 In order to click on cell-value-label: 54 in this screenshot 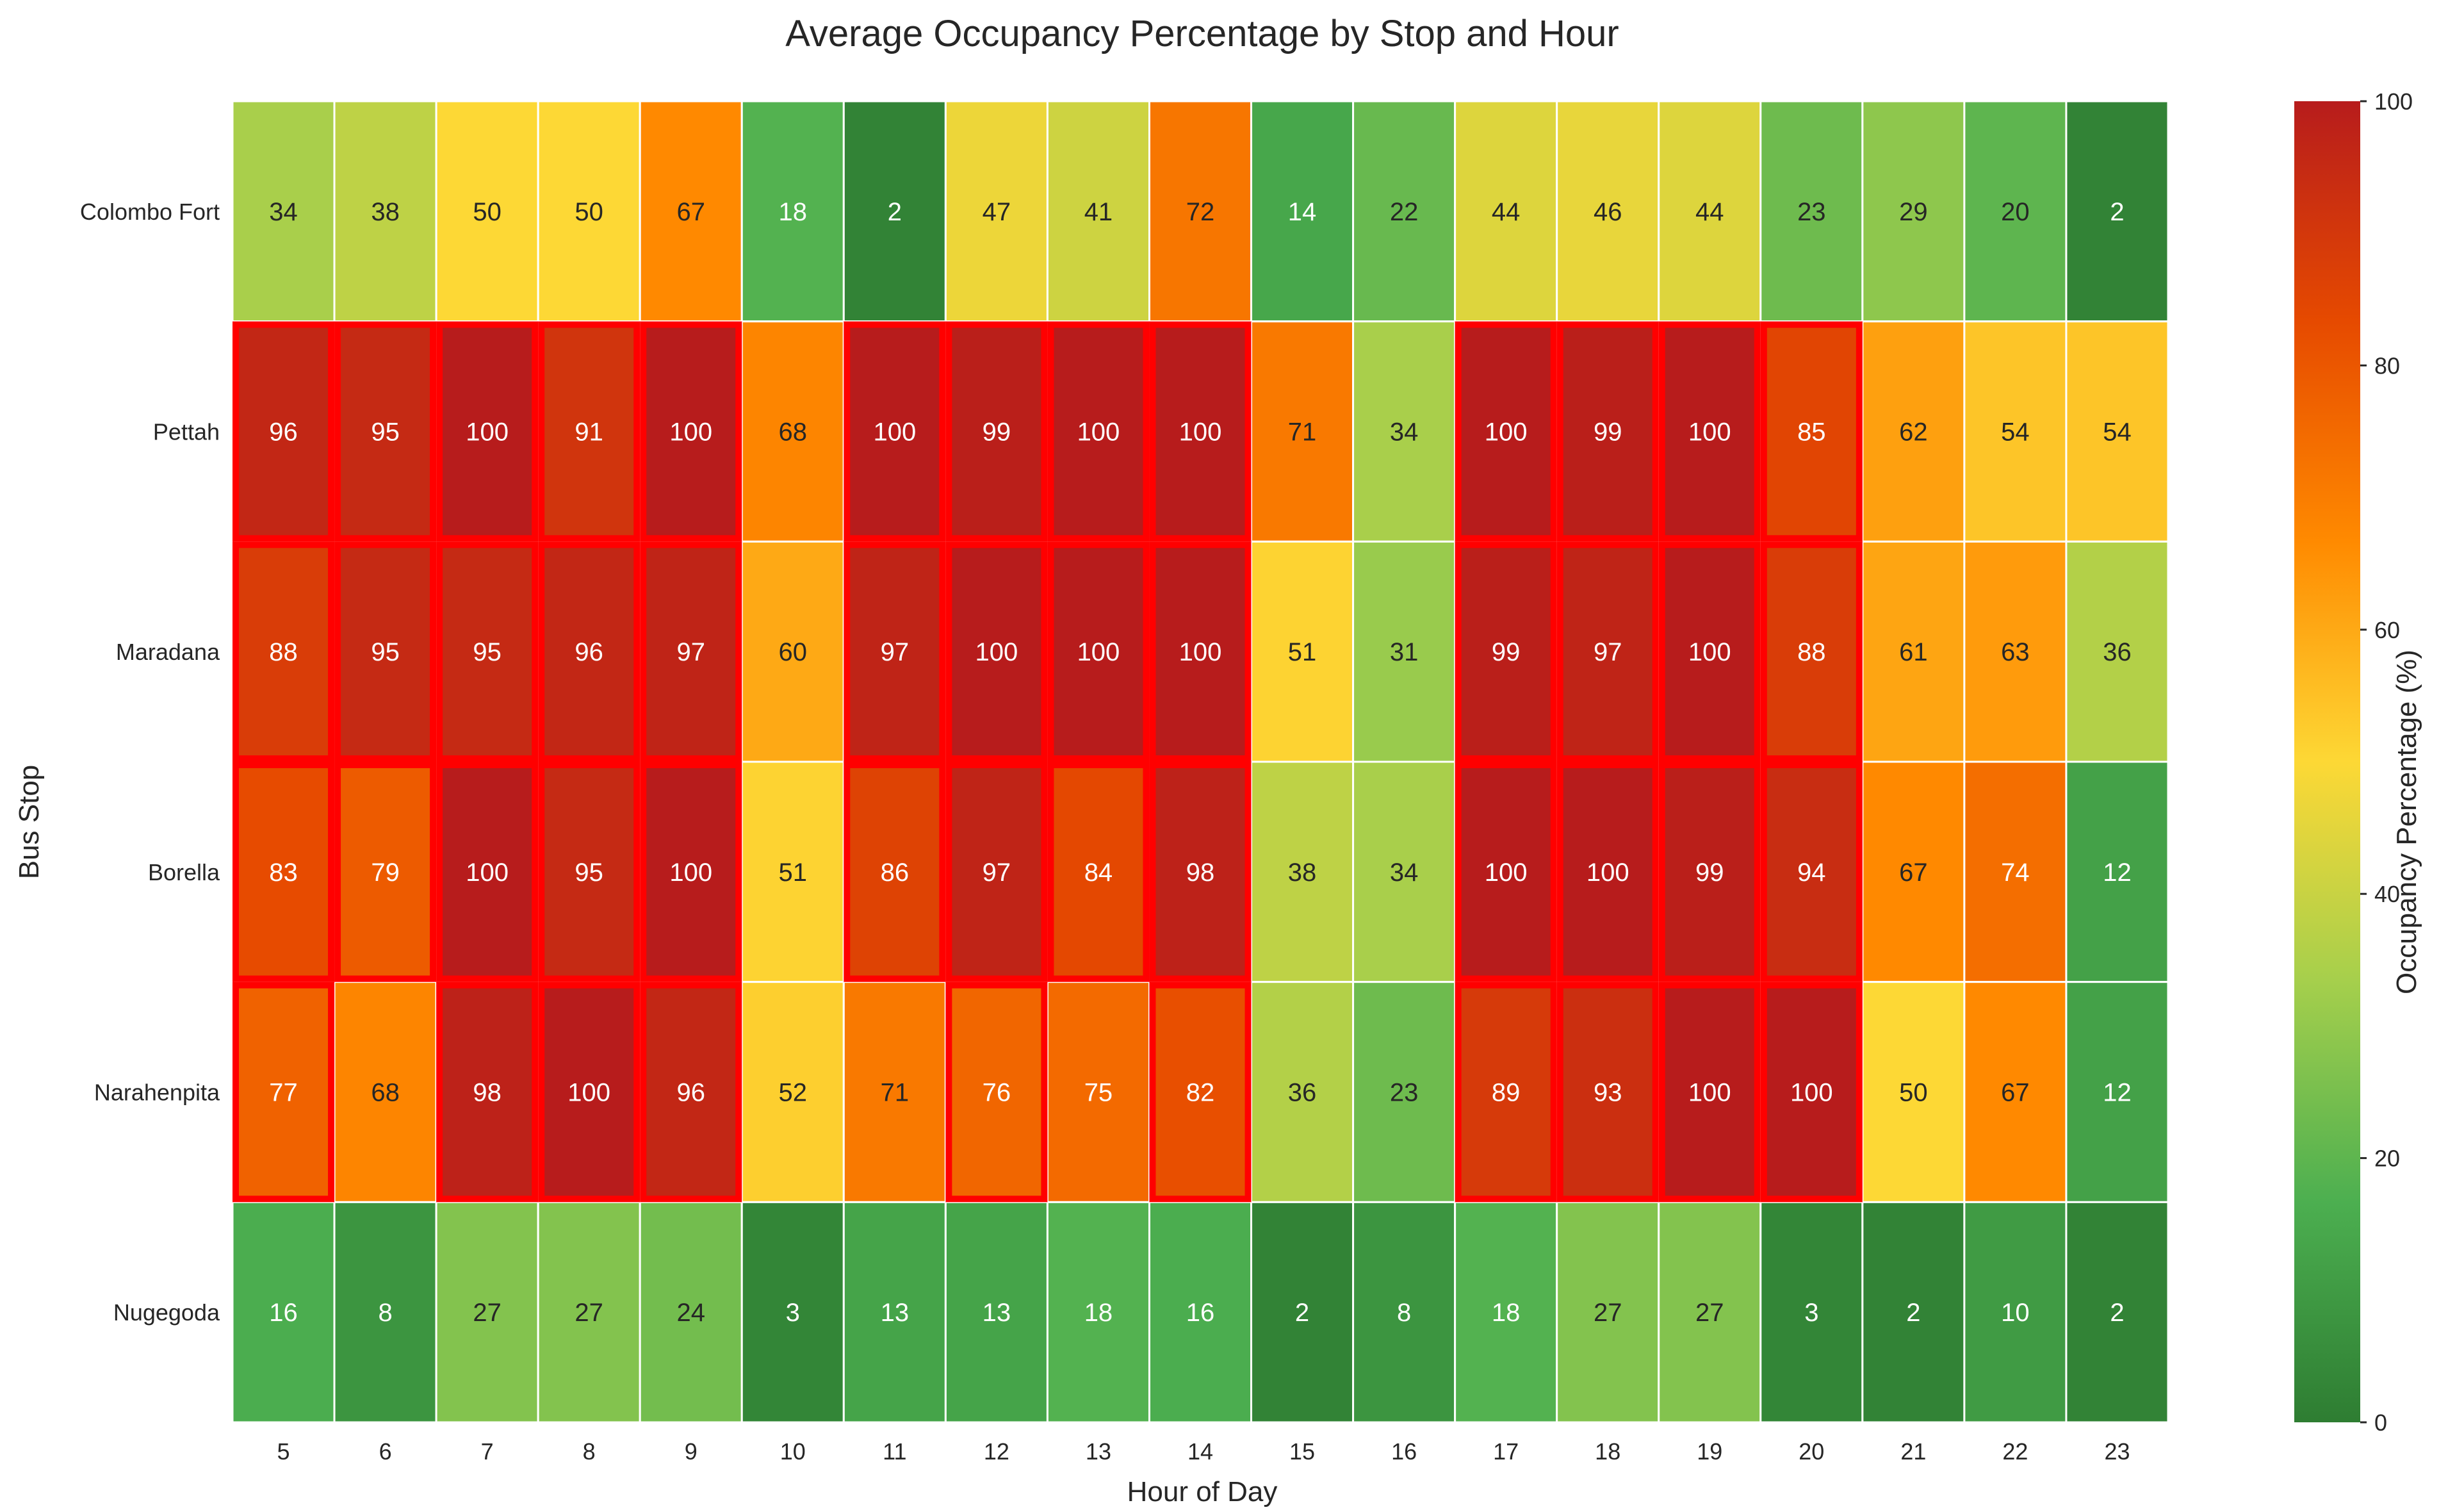, I will do `click(2117, 433)`.